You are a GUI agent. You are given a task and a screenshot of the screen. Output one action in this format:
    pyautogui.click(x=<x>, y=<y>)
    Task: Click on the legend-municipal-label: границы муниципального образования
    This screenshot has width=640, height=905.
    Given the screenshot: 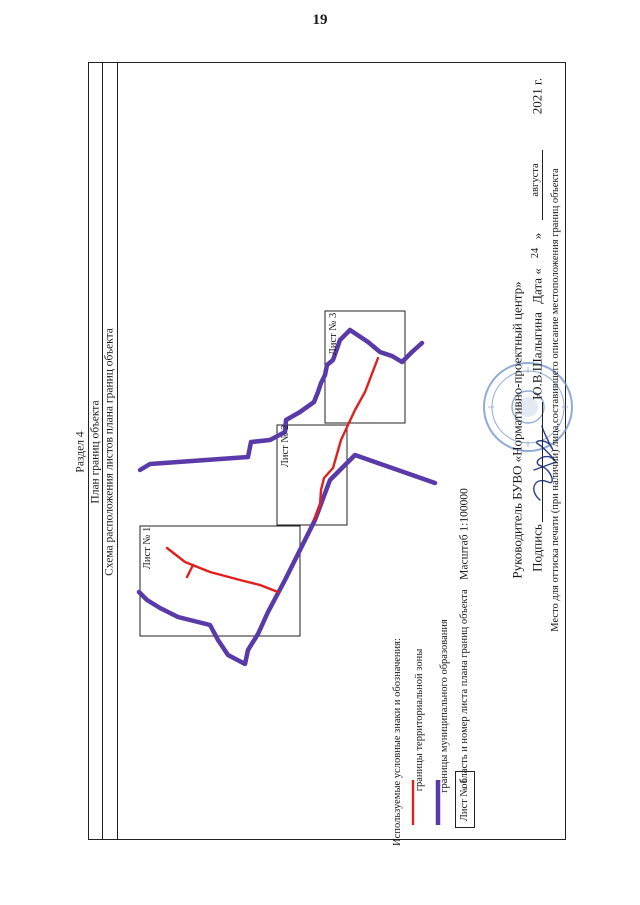 What is the action you would take?
    pyautogui.click(x=444, y=706)
    